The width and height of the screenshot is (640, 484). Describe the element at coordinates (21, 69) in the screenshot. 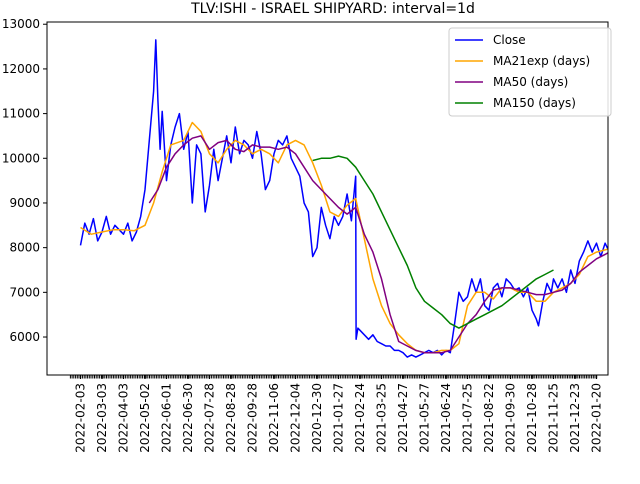

I see `y-tick-label: 12000` at that location.